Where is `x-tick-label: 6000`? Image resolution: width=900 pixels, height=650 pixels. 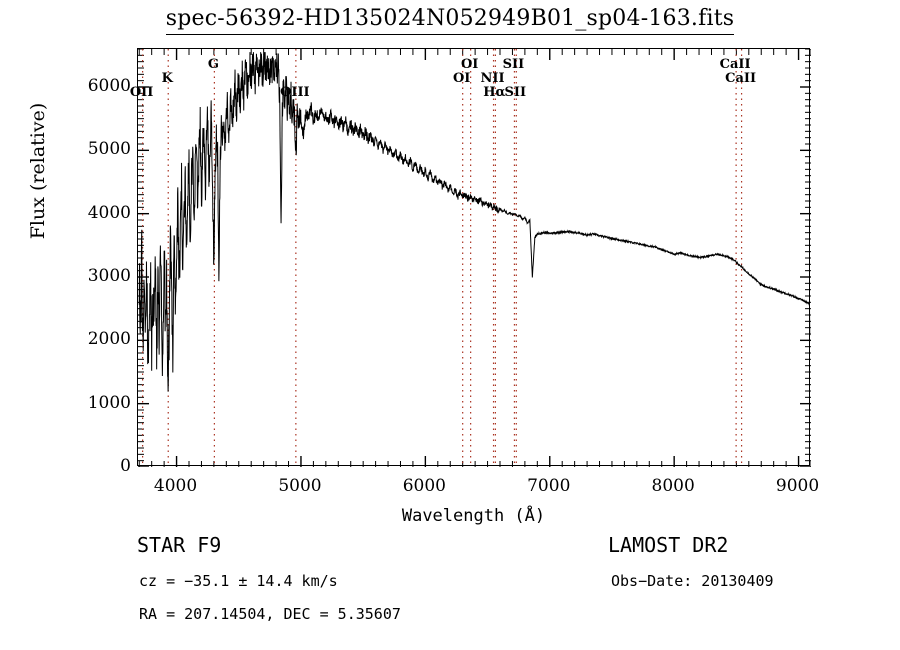 x-tick-label: 6000 is located at coordinates (424, 486).